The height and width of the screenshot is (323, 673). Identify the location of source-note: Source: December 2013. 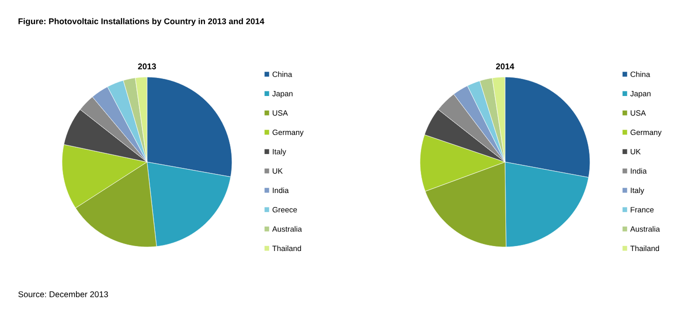
(63, 294).